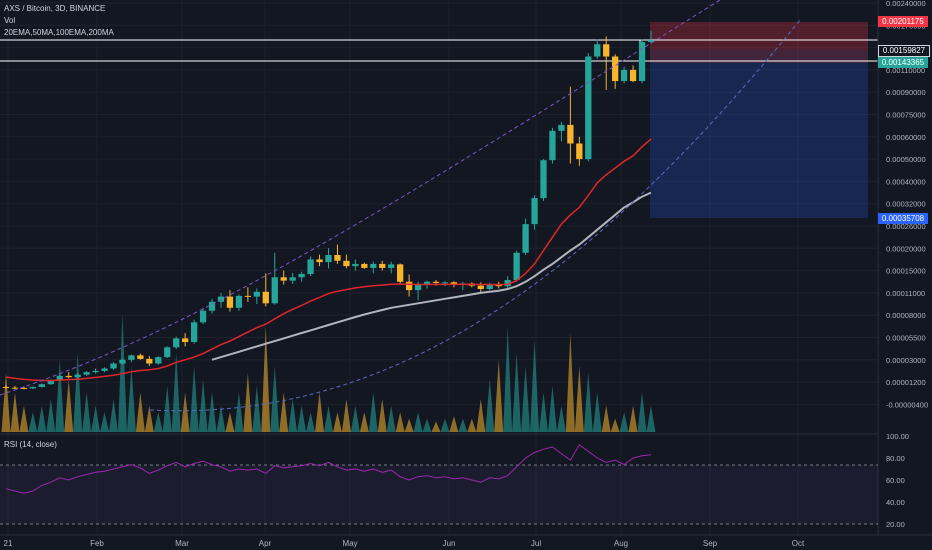  What do you see at coordinates (759, 140) in the screenshot?
I see `take-profit-zone` at bounding box center [759, 140].